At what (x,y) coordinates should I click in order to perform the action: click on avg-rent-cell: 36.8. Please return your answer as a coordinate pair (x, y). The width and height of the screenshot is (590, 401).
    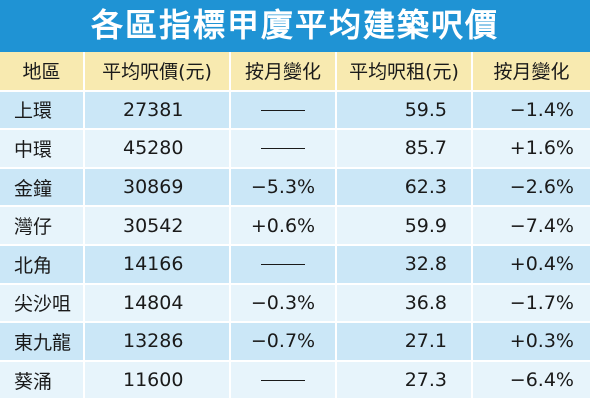
    Looking at the image, I should click on (404, 303).